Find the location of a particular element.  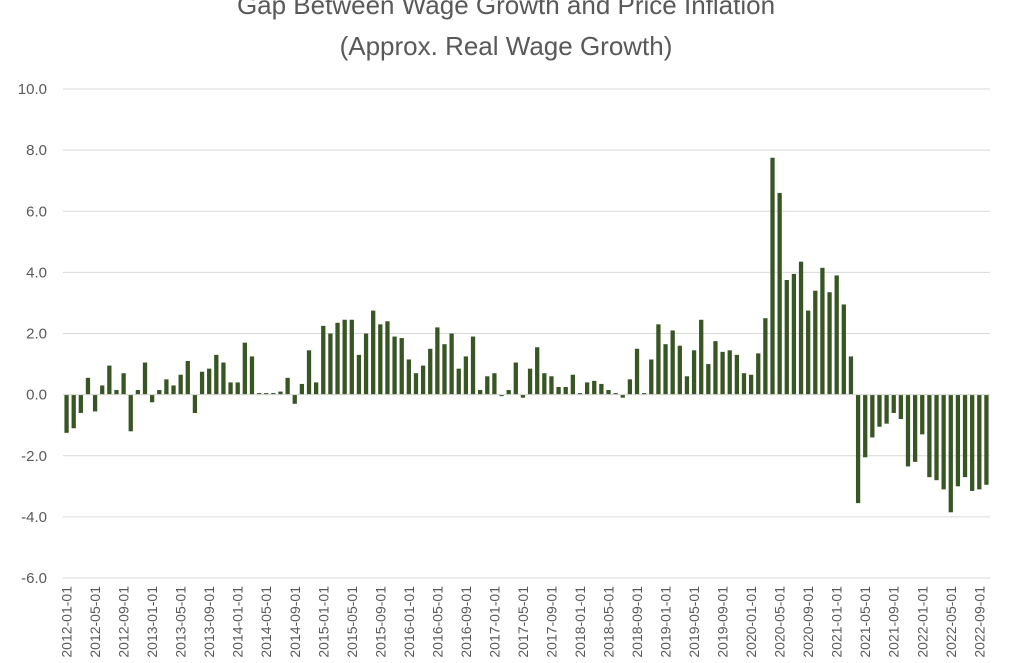

x-tick-label: 2019-05-01 is located at coordinates (694, 622).